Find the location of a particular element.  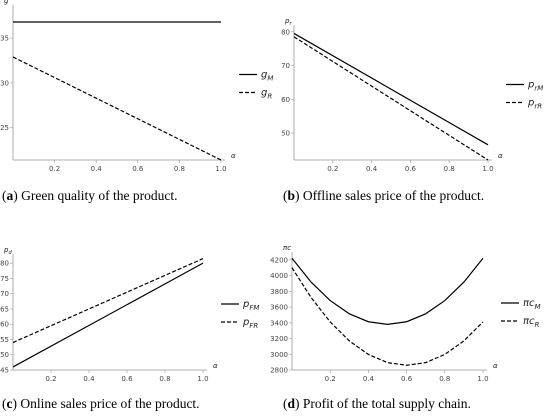

y-tick-label: 2800 is located at coordinates (279, 371).